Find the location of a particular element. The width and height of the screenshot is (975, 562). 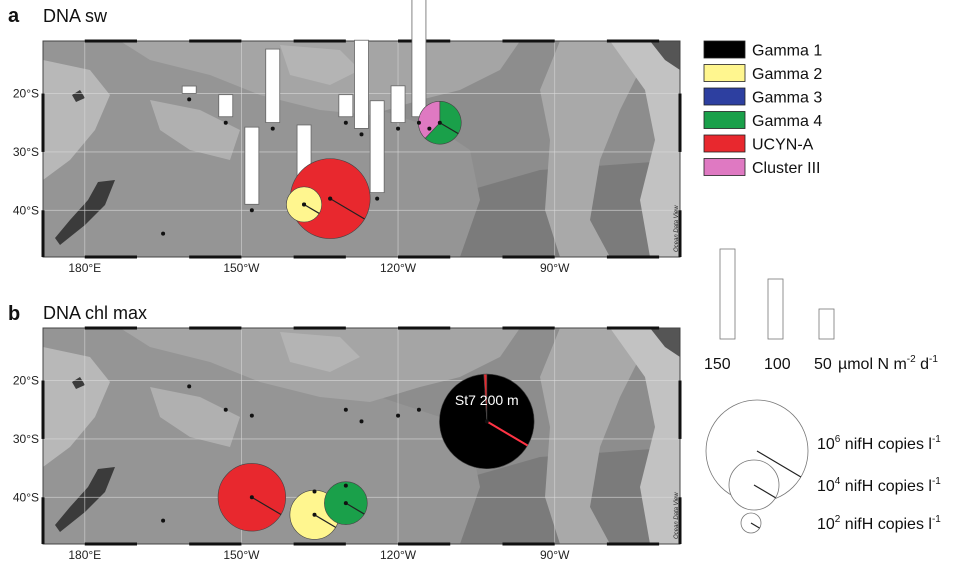

legend-entry: Gamma 3 is located at coordinates (762, 97).